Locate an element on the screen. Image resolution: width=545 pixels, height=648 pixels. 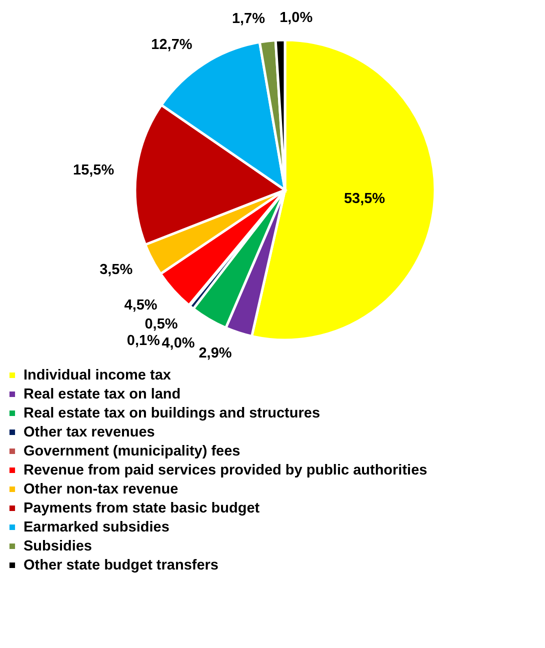
legend-label: Subsidies is located at coordinates (58, 546).